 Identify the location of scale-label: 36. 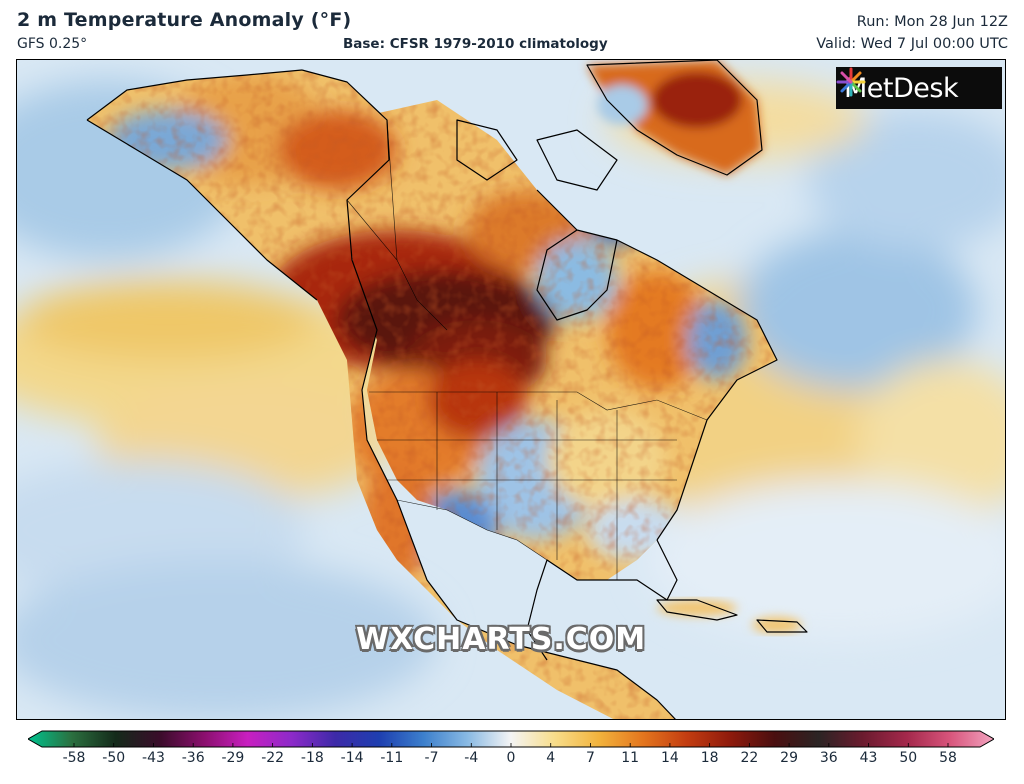
(828, 758).